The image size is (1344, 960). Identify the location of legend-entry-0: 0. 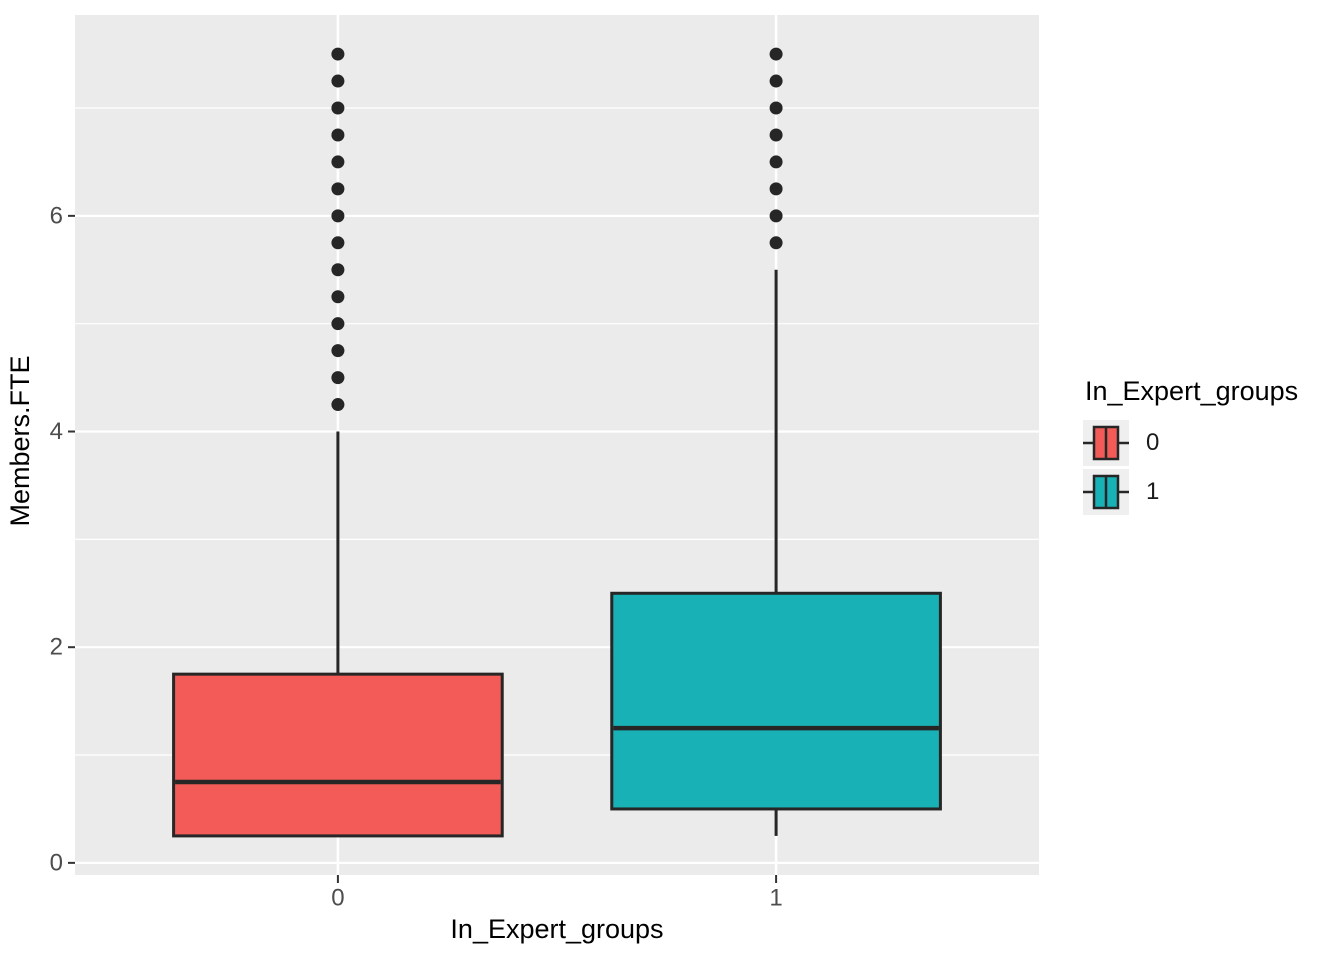
(1208, 443).